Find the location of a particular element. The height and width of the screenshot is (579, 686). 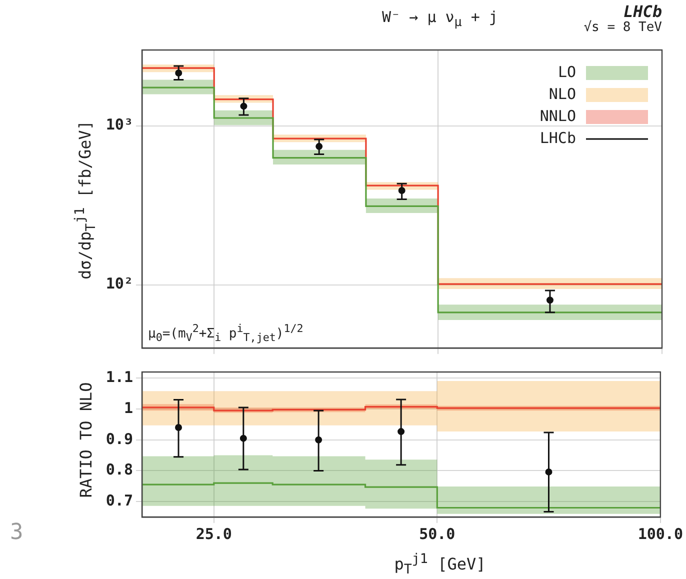

legend-label: LHCb is located at coordinates (558, 137).